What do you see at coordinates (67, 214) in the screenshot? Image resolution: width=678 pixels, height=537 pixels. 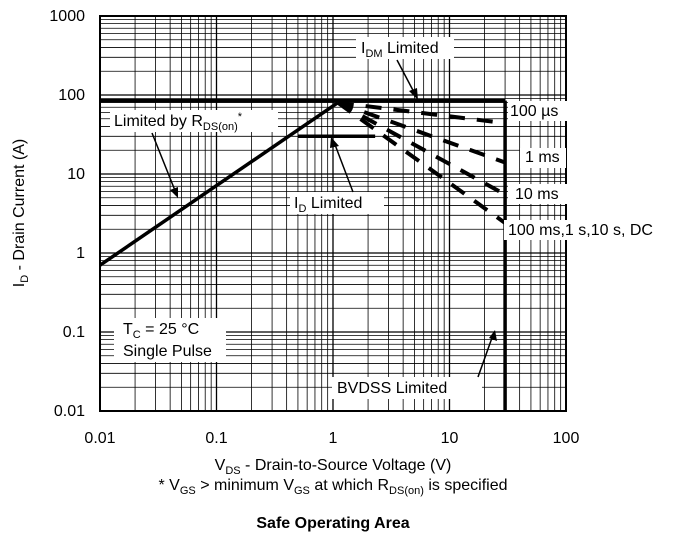 I see `y-tick-labels: 0.01 0.1 1 10 100 1000` at bounding box center [67, 214].